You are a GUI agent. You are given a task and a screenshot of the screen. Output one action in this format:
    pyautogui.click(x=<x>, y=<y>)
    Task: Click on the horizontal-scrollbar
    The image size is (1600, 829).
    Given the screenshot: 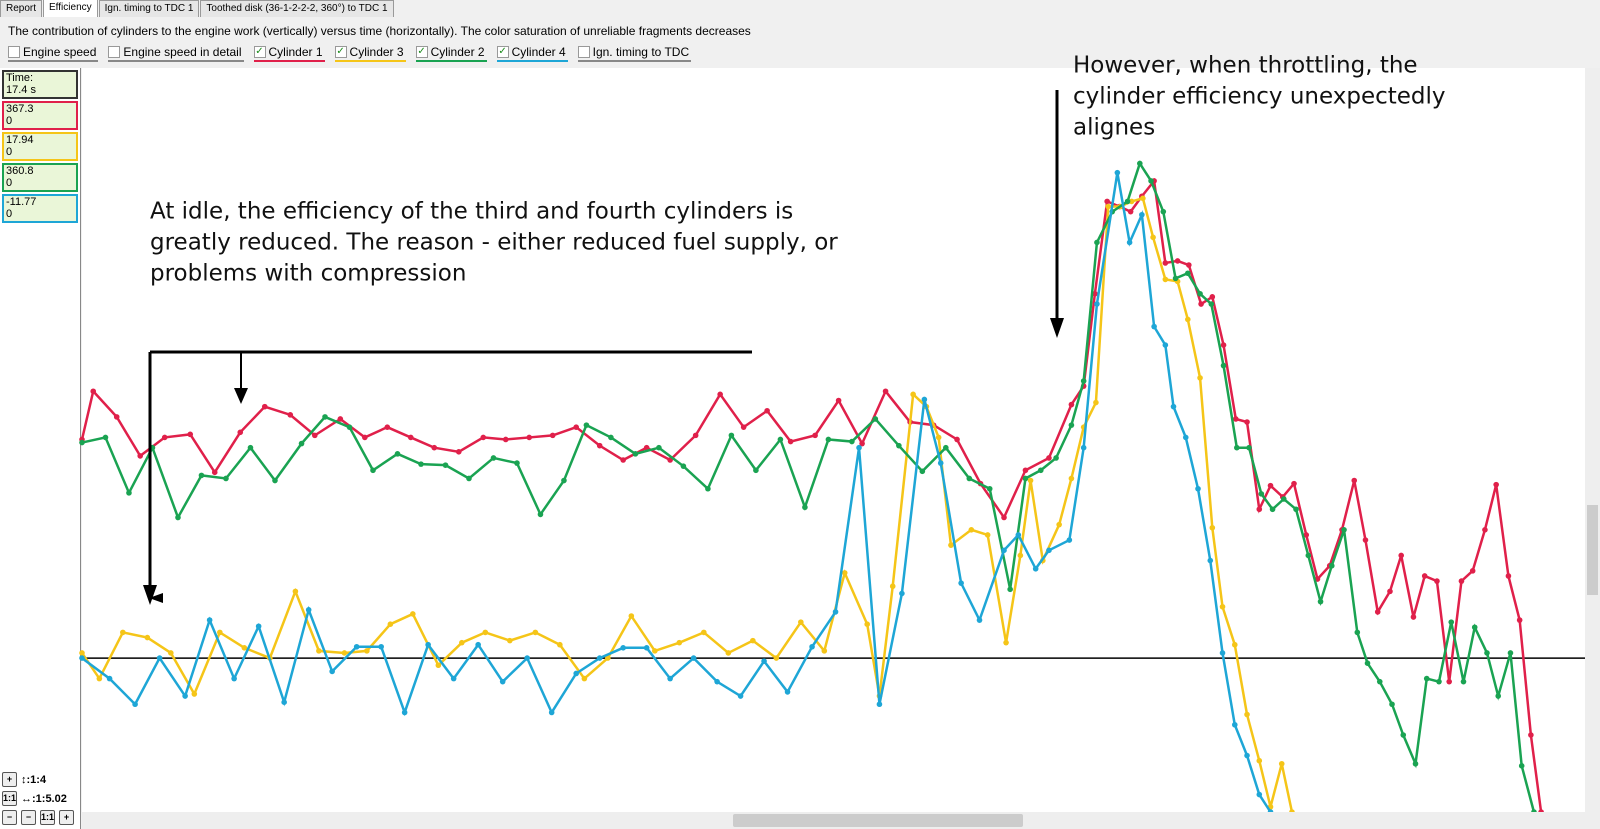 What is the action you would take?
    pyautogui.click(x=833, y=820)
    